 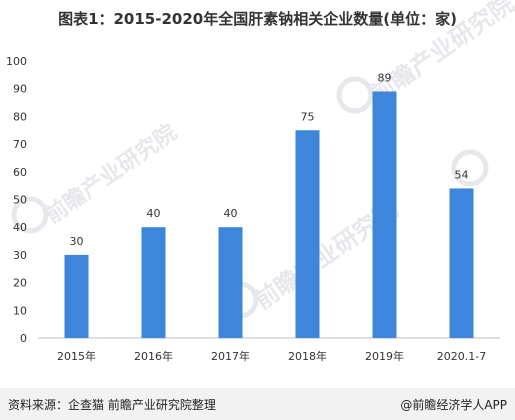 What do you see at coordinates (384, 356) in the screenshot?
I see `x-tick-label: 2019年` at bounding box center [384, 356].